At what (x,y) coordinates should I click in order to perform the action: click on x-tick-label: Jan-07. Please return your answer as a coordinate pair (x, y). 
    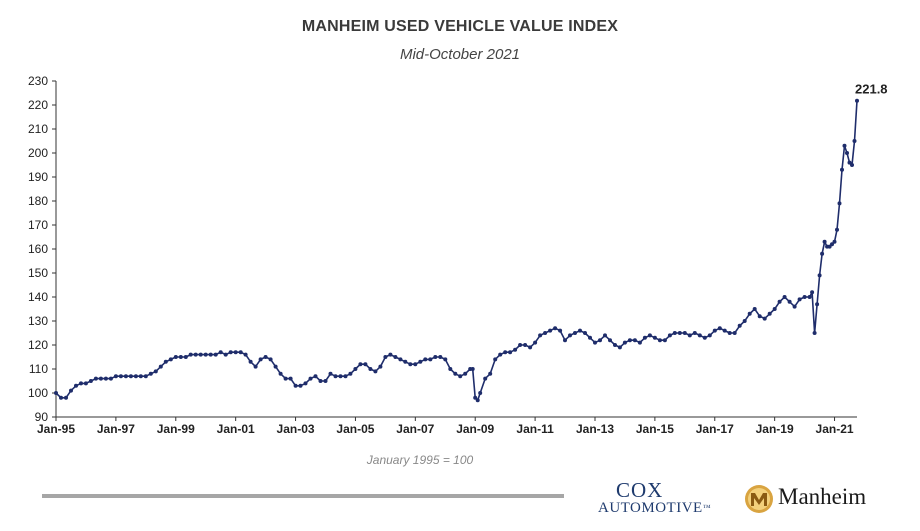
    Looking at the image, I should click on (415, 429).